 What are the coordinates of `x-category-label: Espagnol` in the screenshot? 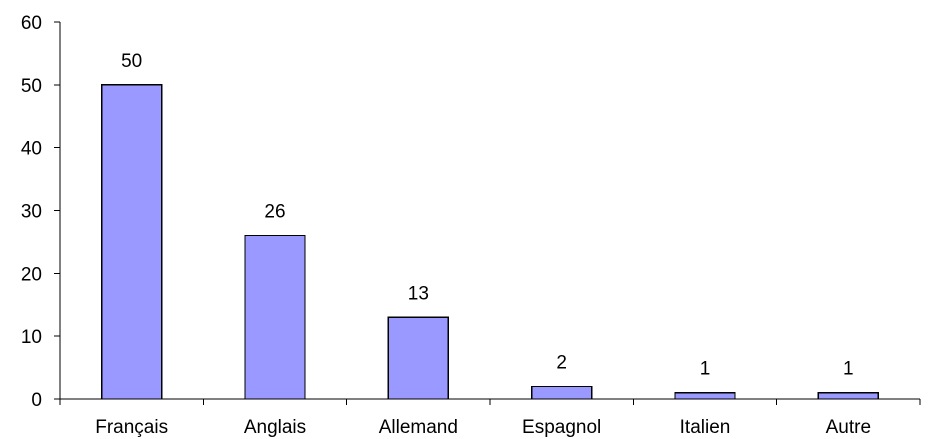 It's located at (561, 427).